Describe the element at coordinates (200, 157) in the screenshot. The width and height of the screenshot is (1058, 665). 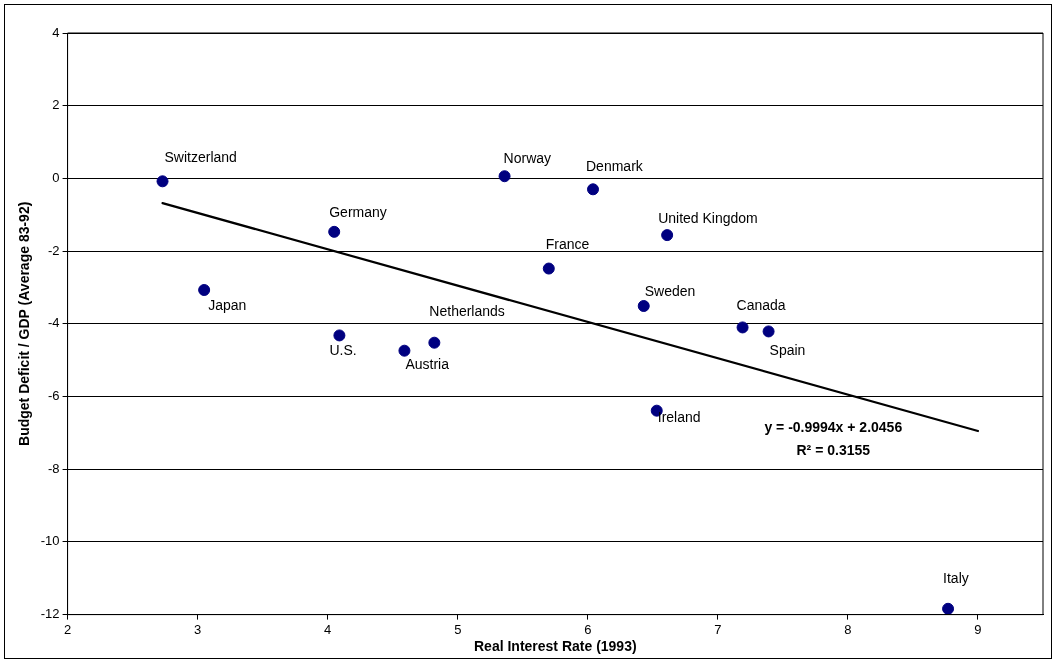
I see `annotation: Switzerland` at that location.